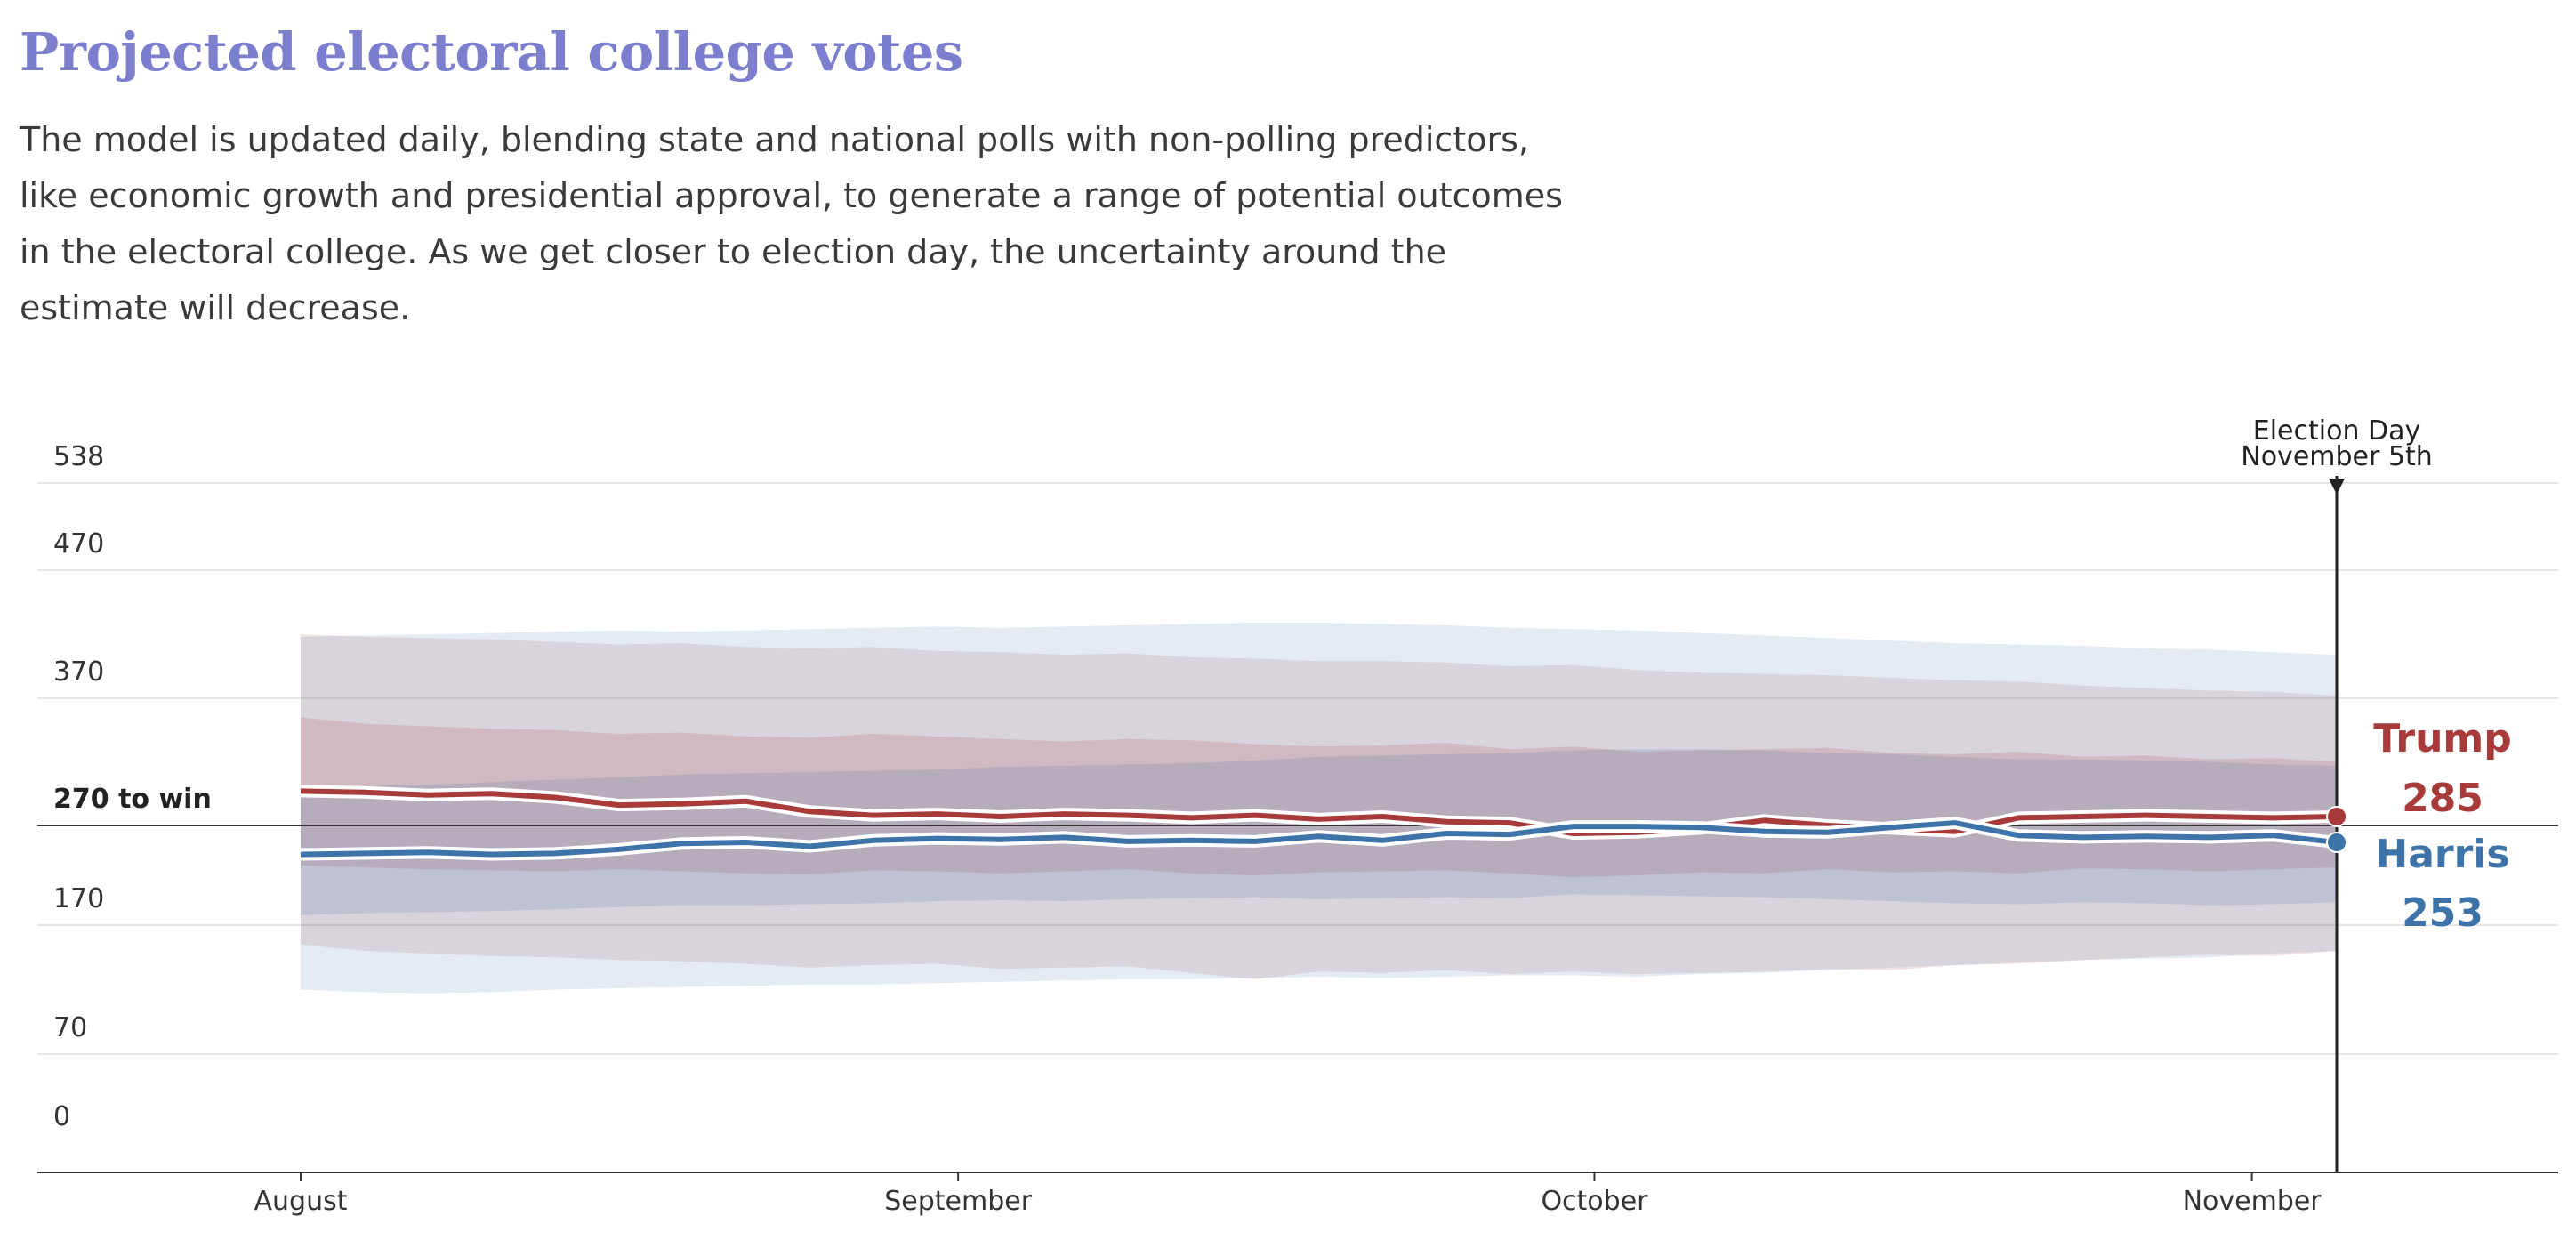  Describe the element at coordinates (2442, 913) in the screenshot. I see `harris-value-label: 253` at that location.